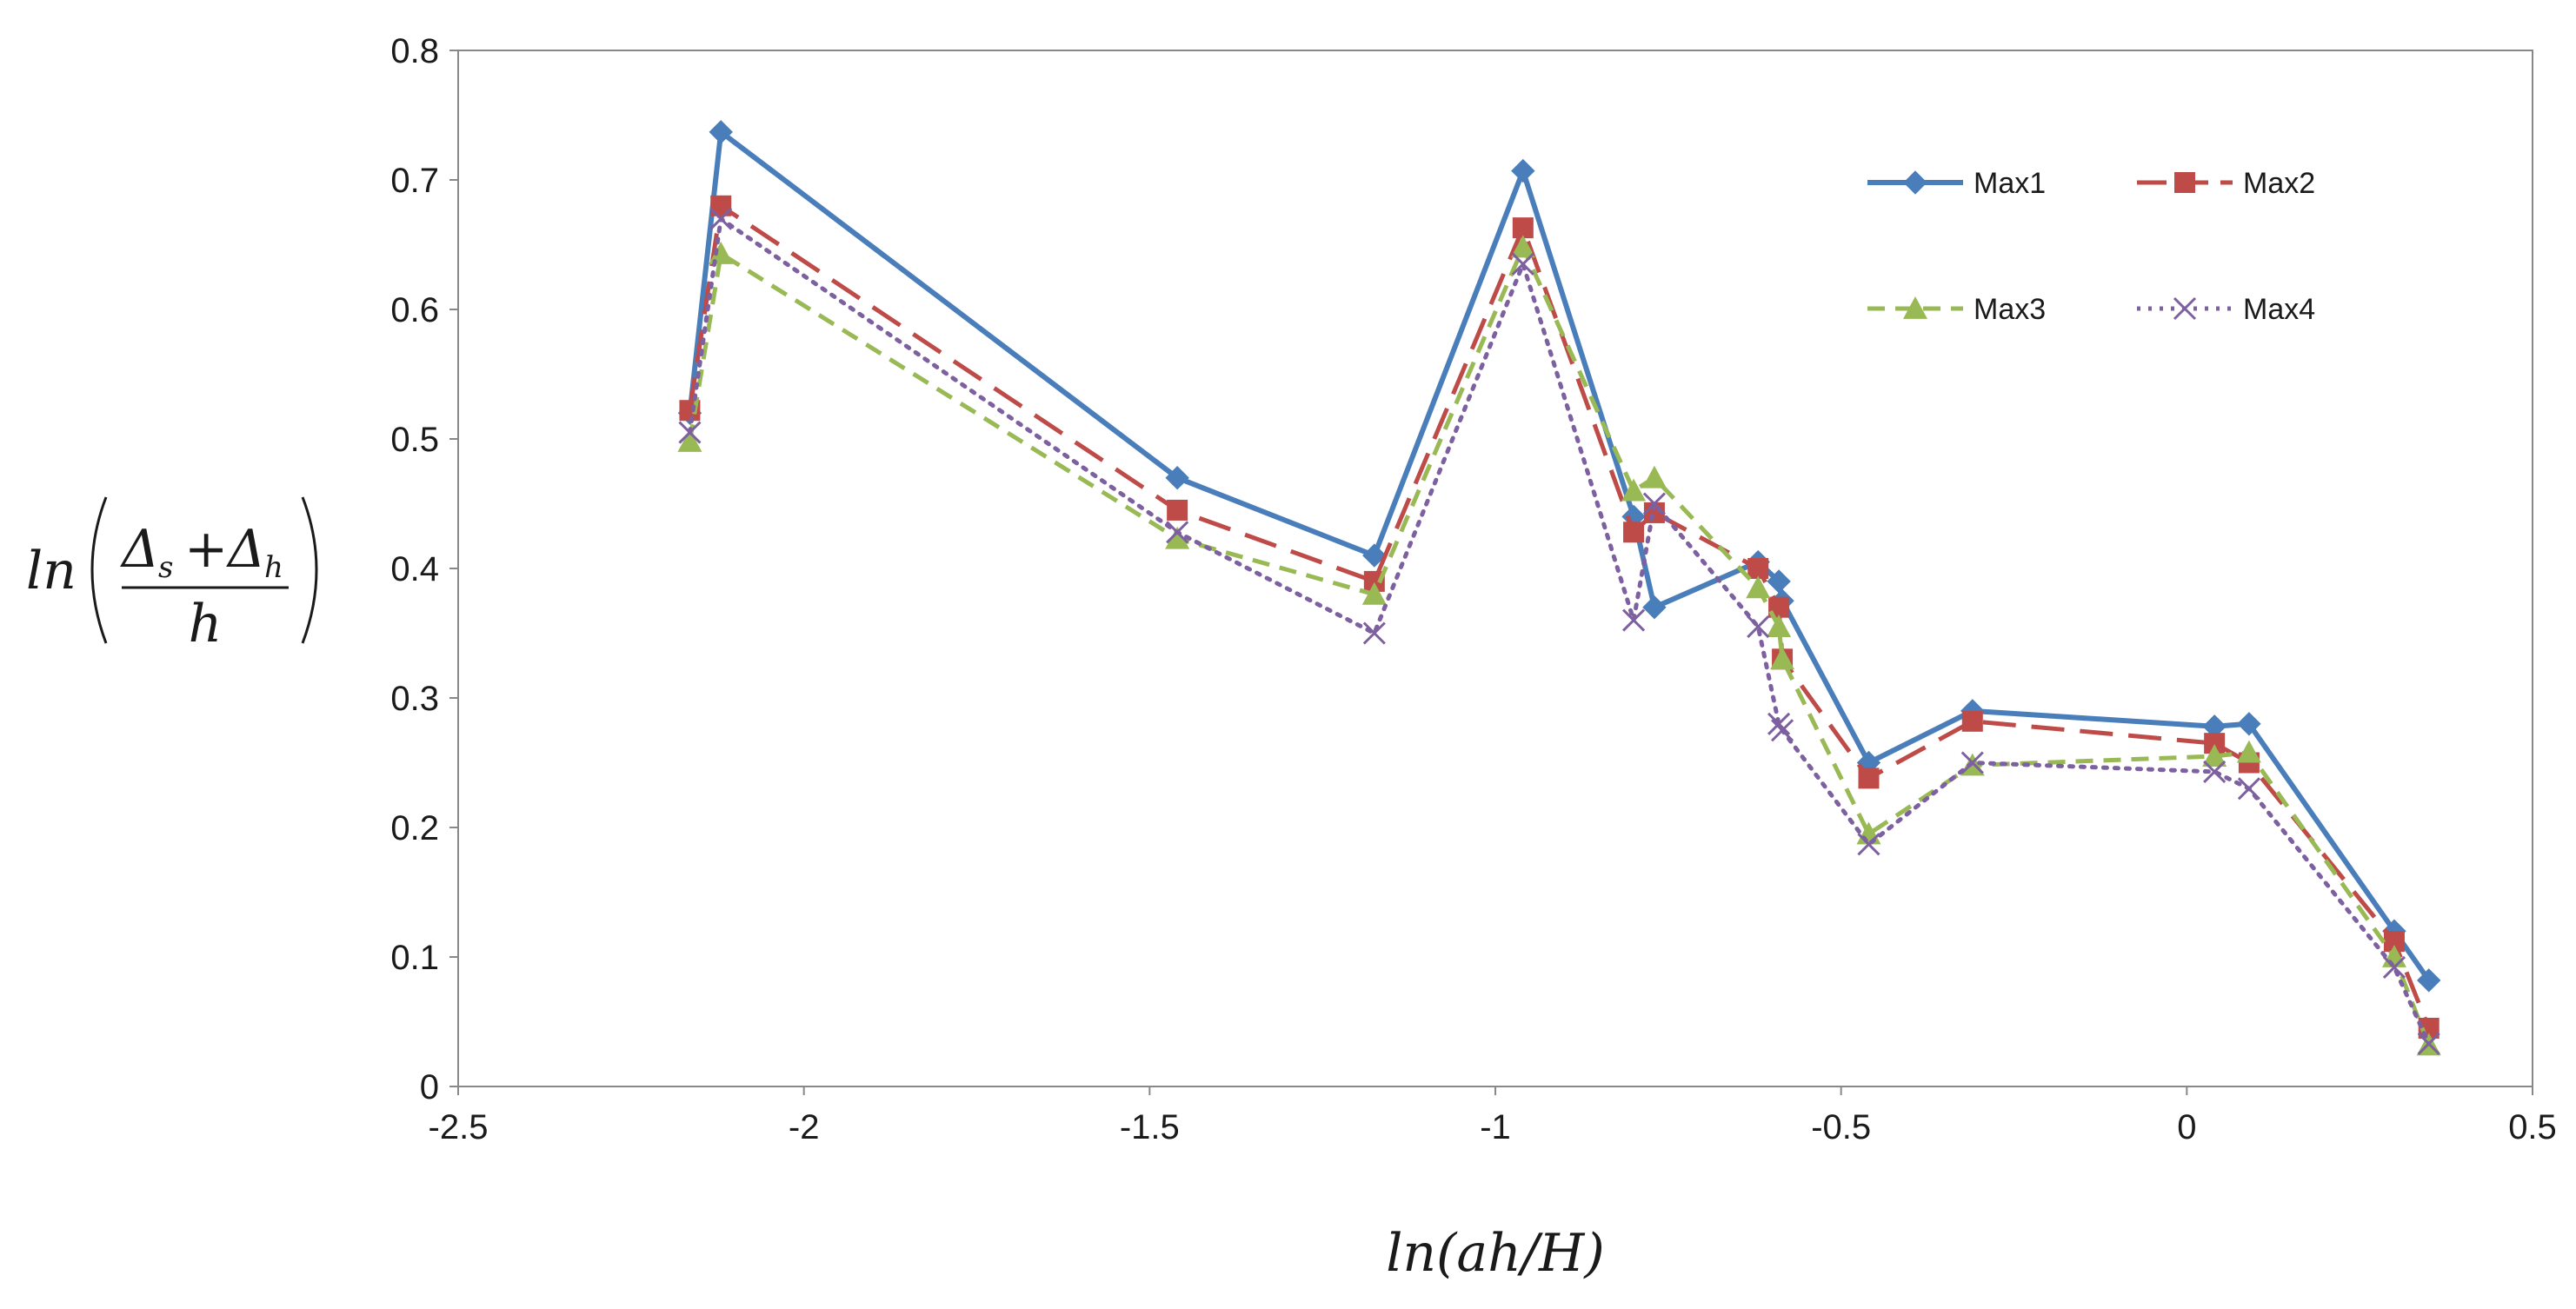  What do you see at coordinates (273, 567) in the screenshot?
I see `y-axis-title-sub-h: h` at bounding box center [273, 567].